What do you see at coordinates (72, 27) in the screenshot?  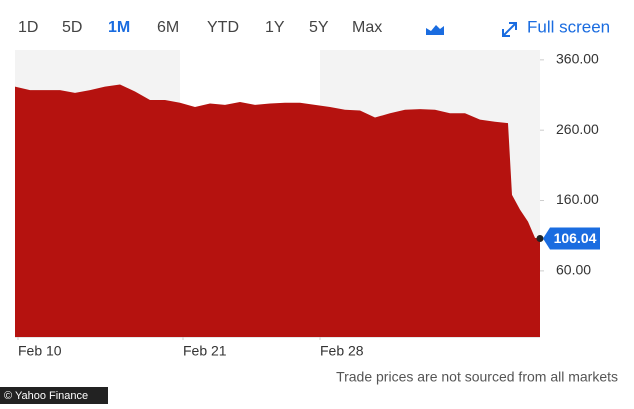 I see `range-button: 5D` at bounding box center [72, 27].